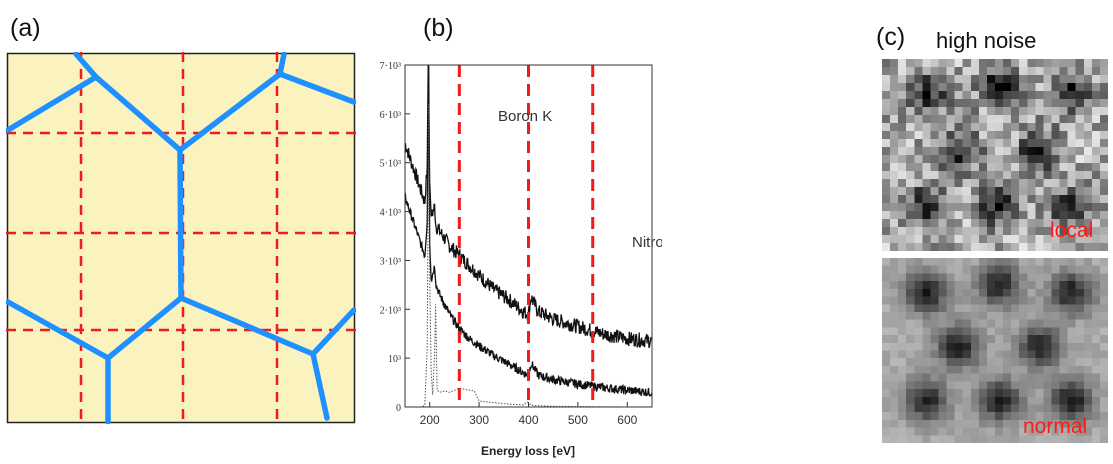 The height and width of the screenshot is (464, 1113). I want to click on x-tick-label: 500, so click(578, 420).